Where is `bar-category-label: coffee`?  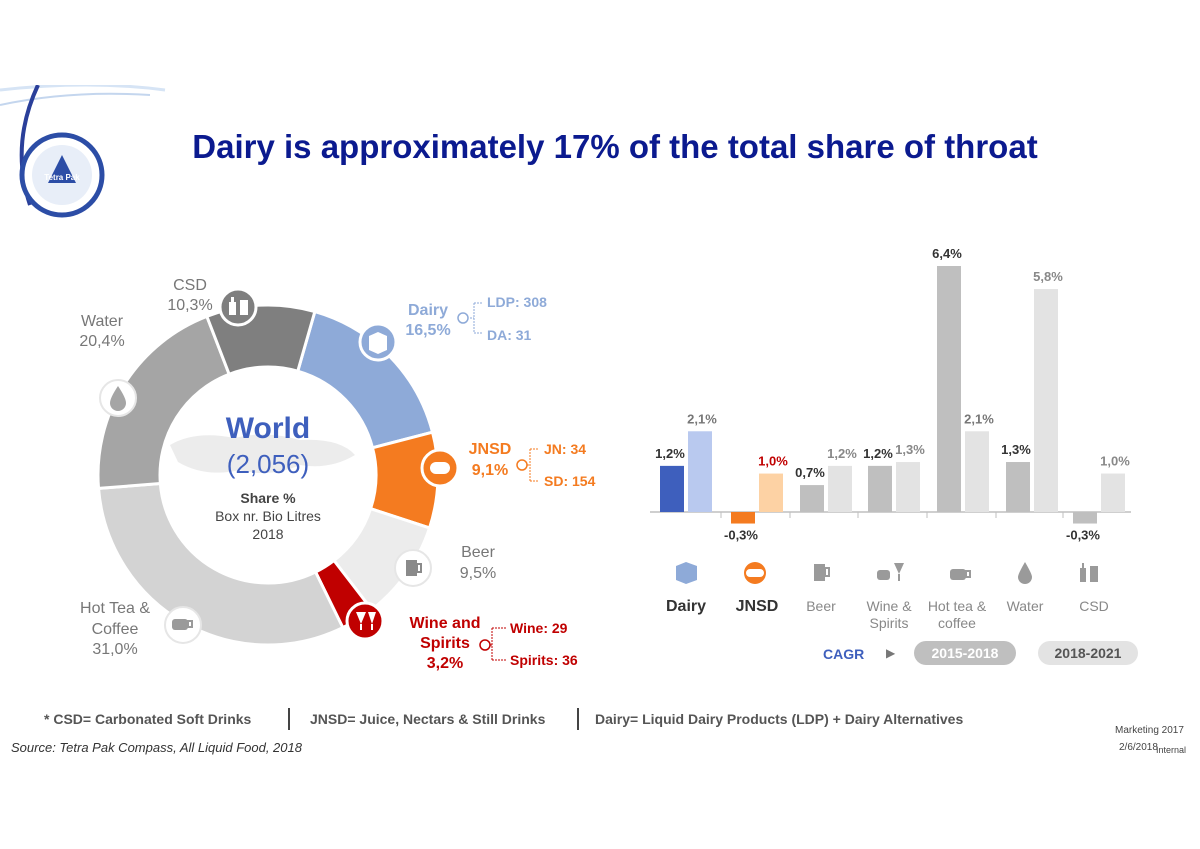 bar-category-label: coffee is located at coordinates (957, 623).